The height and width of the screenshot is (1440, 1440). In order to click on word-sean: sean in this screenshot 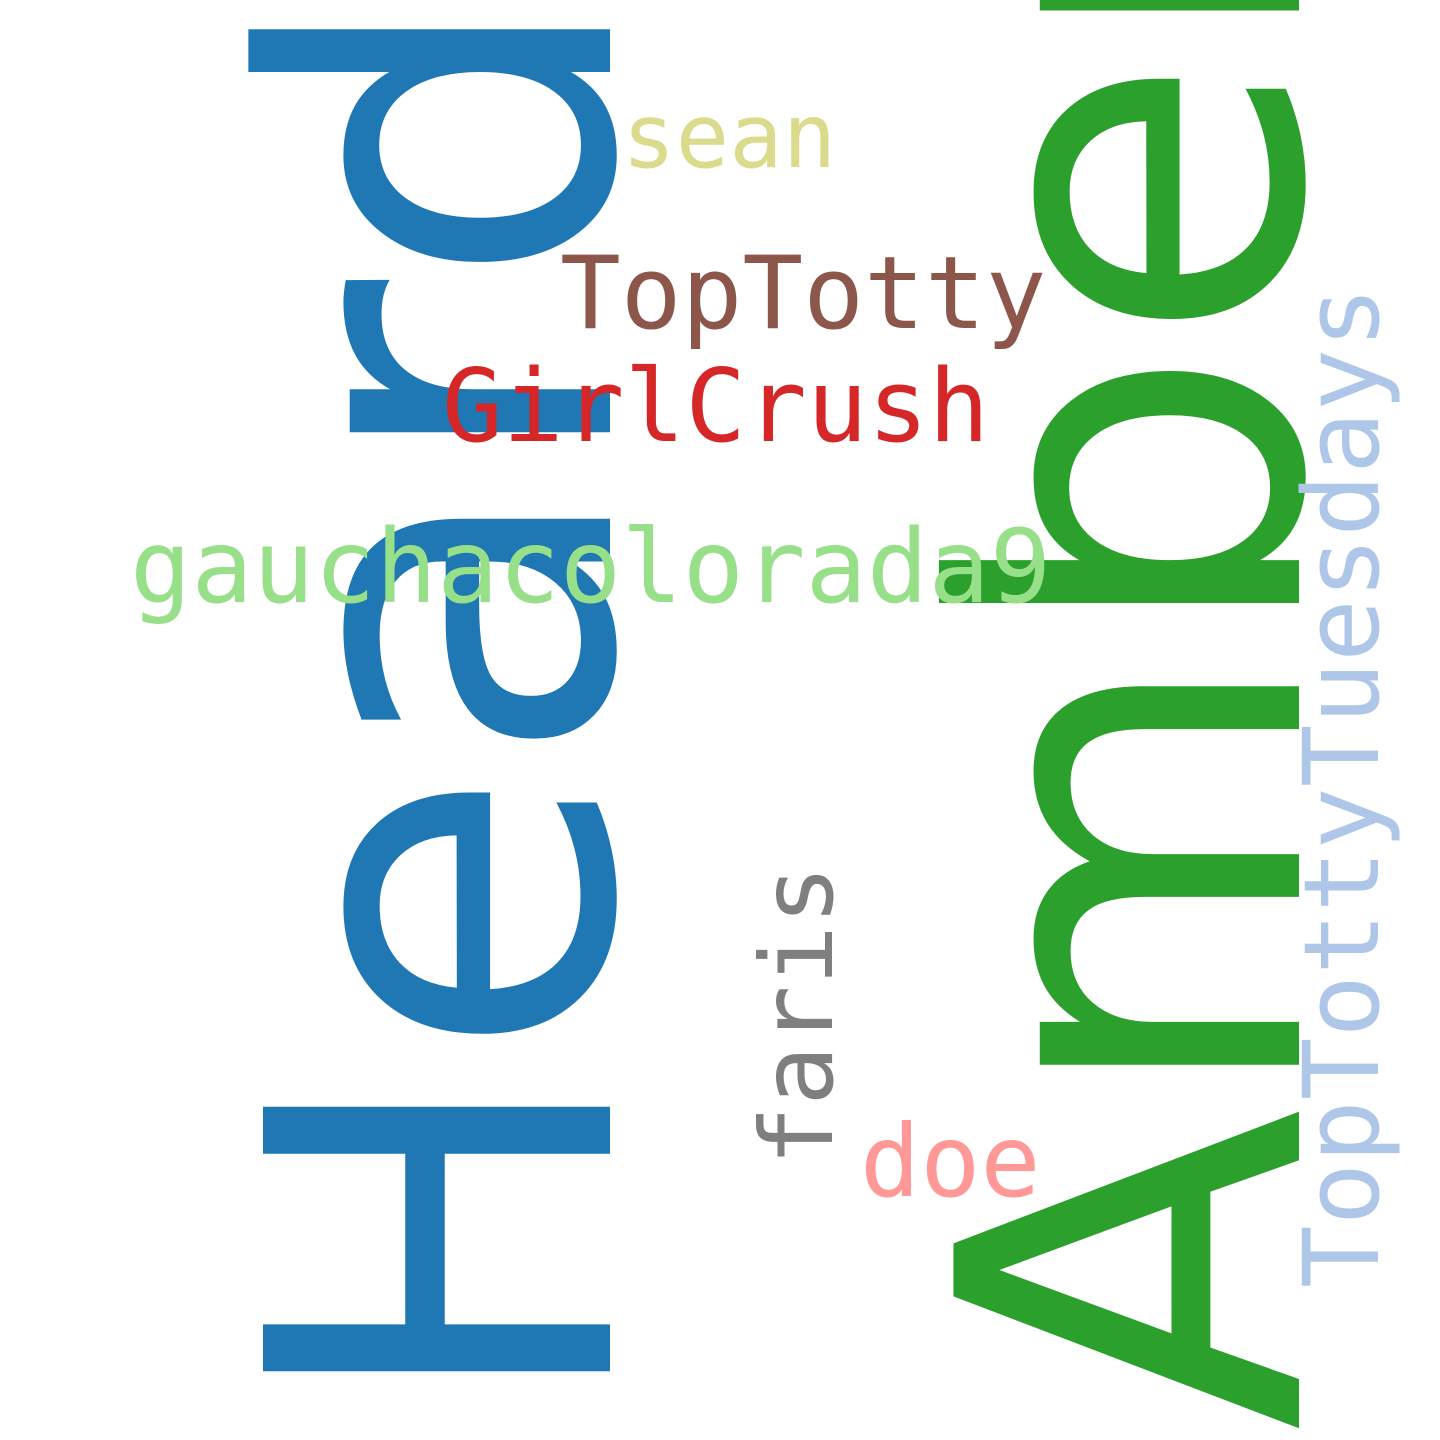, I will do `click(729, 136)`.